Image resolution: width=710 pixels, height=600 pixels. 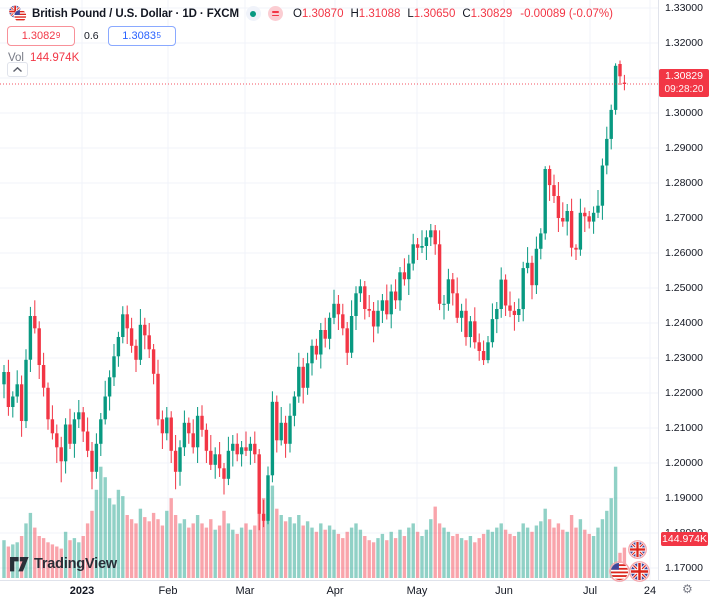 I want to click on time-axis-label: Jul, so click(x=590, y=591).